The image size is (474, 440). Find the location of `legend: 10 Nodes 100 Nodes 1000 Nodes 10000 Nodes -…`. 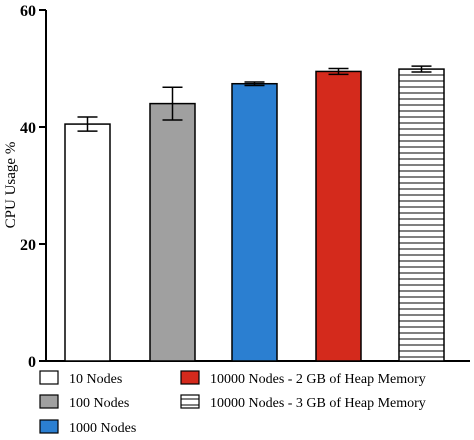

legend: 10 Nodes 100 Nodes 1000 Nodes 10000 Nodes -… is located at coordinates (232, 403).